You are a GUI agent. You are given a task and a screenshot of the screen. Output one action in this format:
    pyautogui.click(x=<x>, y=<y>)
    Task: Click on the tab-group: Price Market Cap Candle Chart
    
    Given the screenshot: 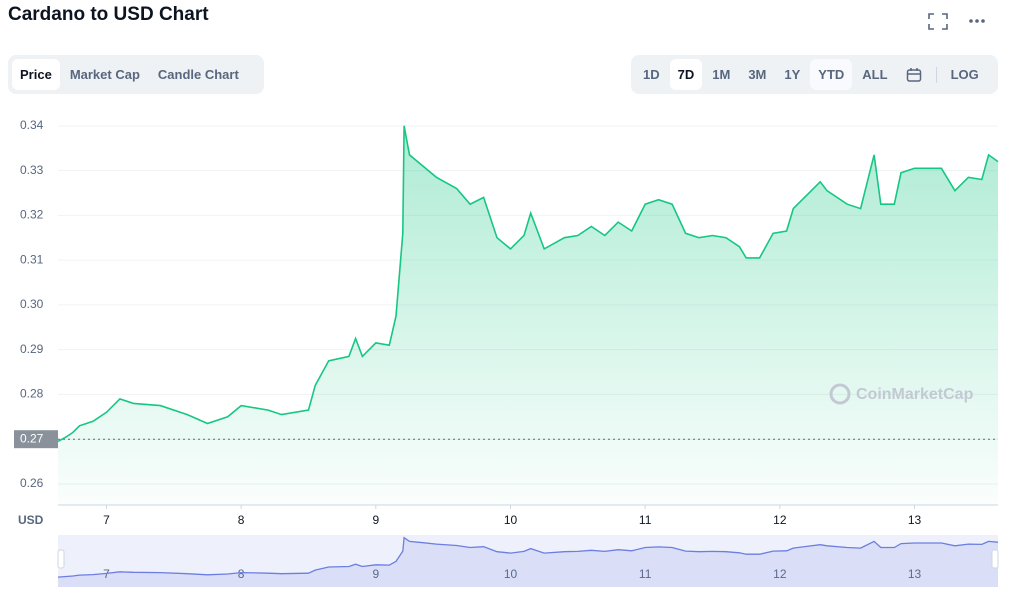 What is the action you would take?
    pyautogui.click(x=136, y=74)
    